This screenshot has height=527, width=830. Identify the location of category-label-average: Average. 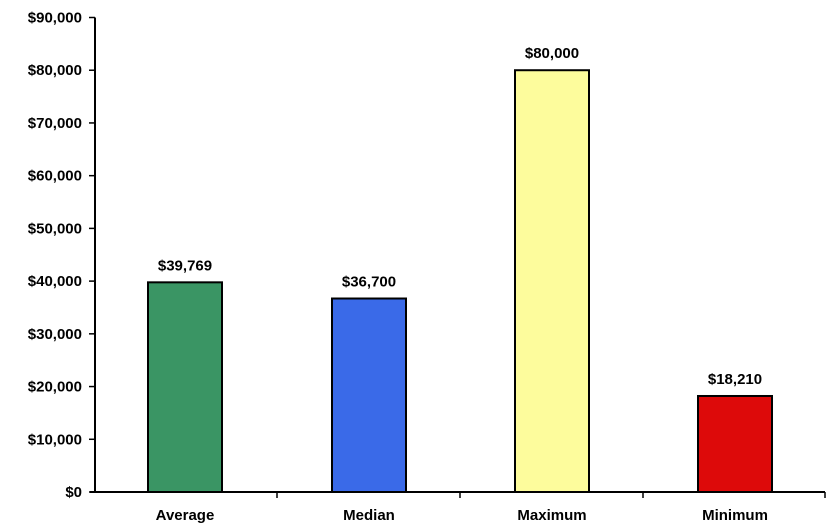
(185, 515).